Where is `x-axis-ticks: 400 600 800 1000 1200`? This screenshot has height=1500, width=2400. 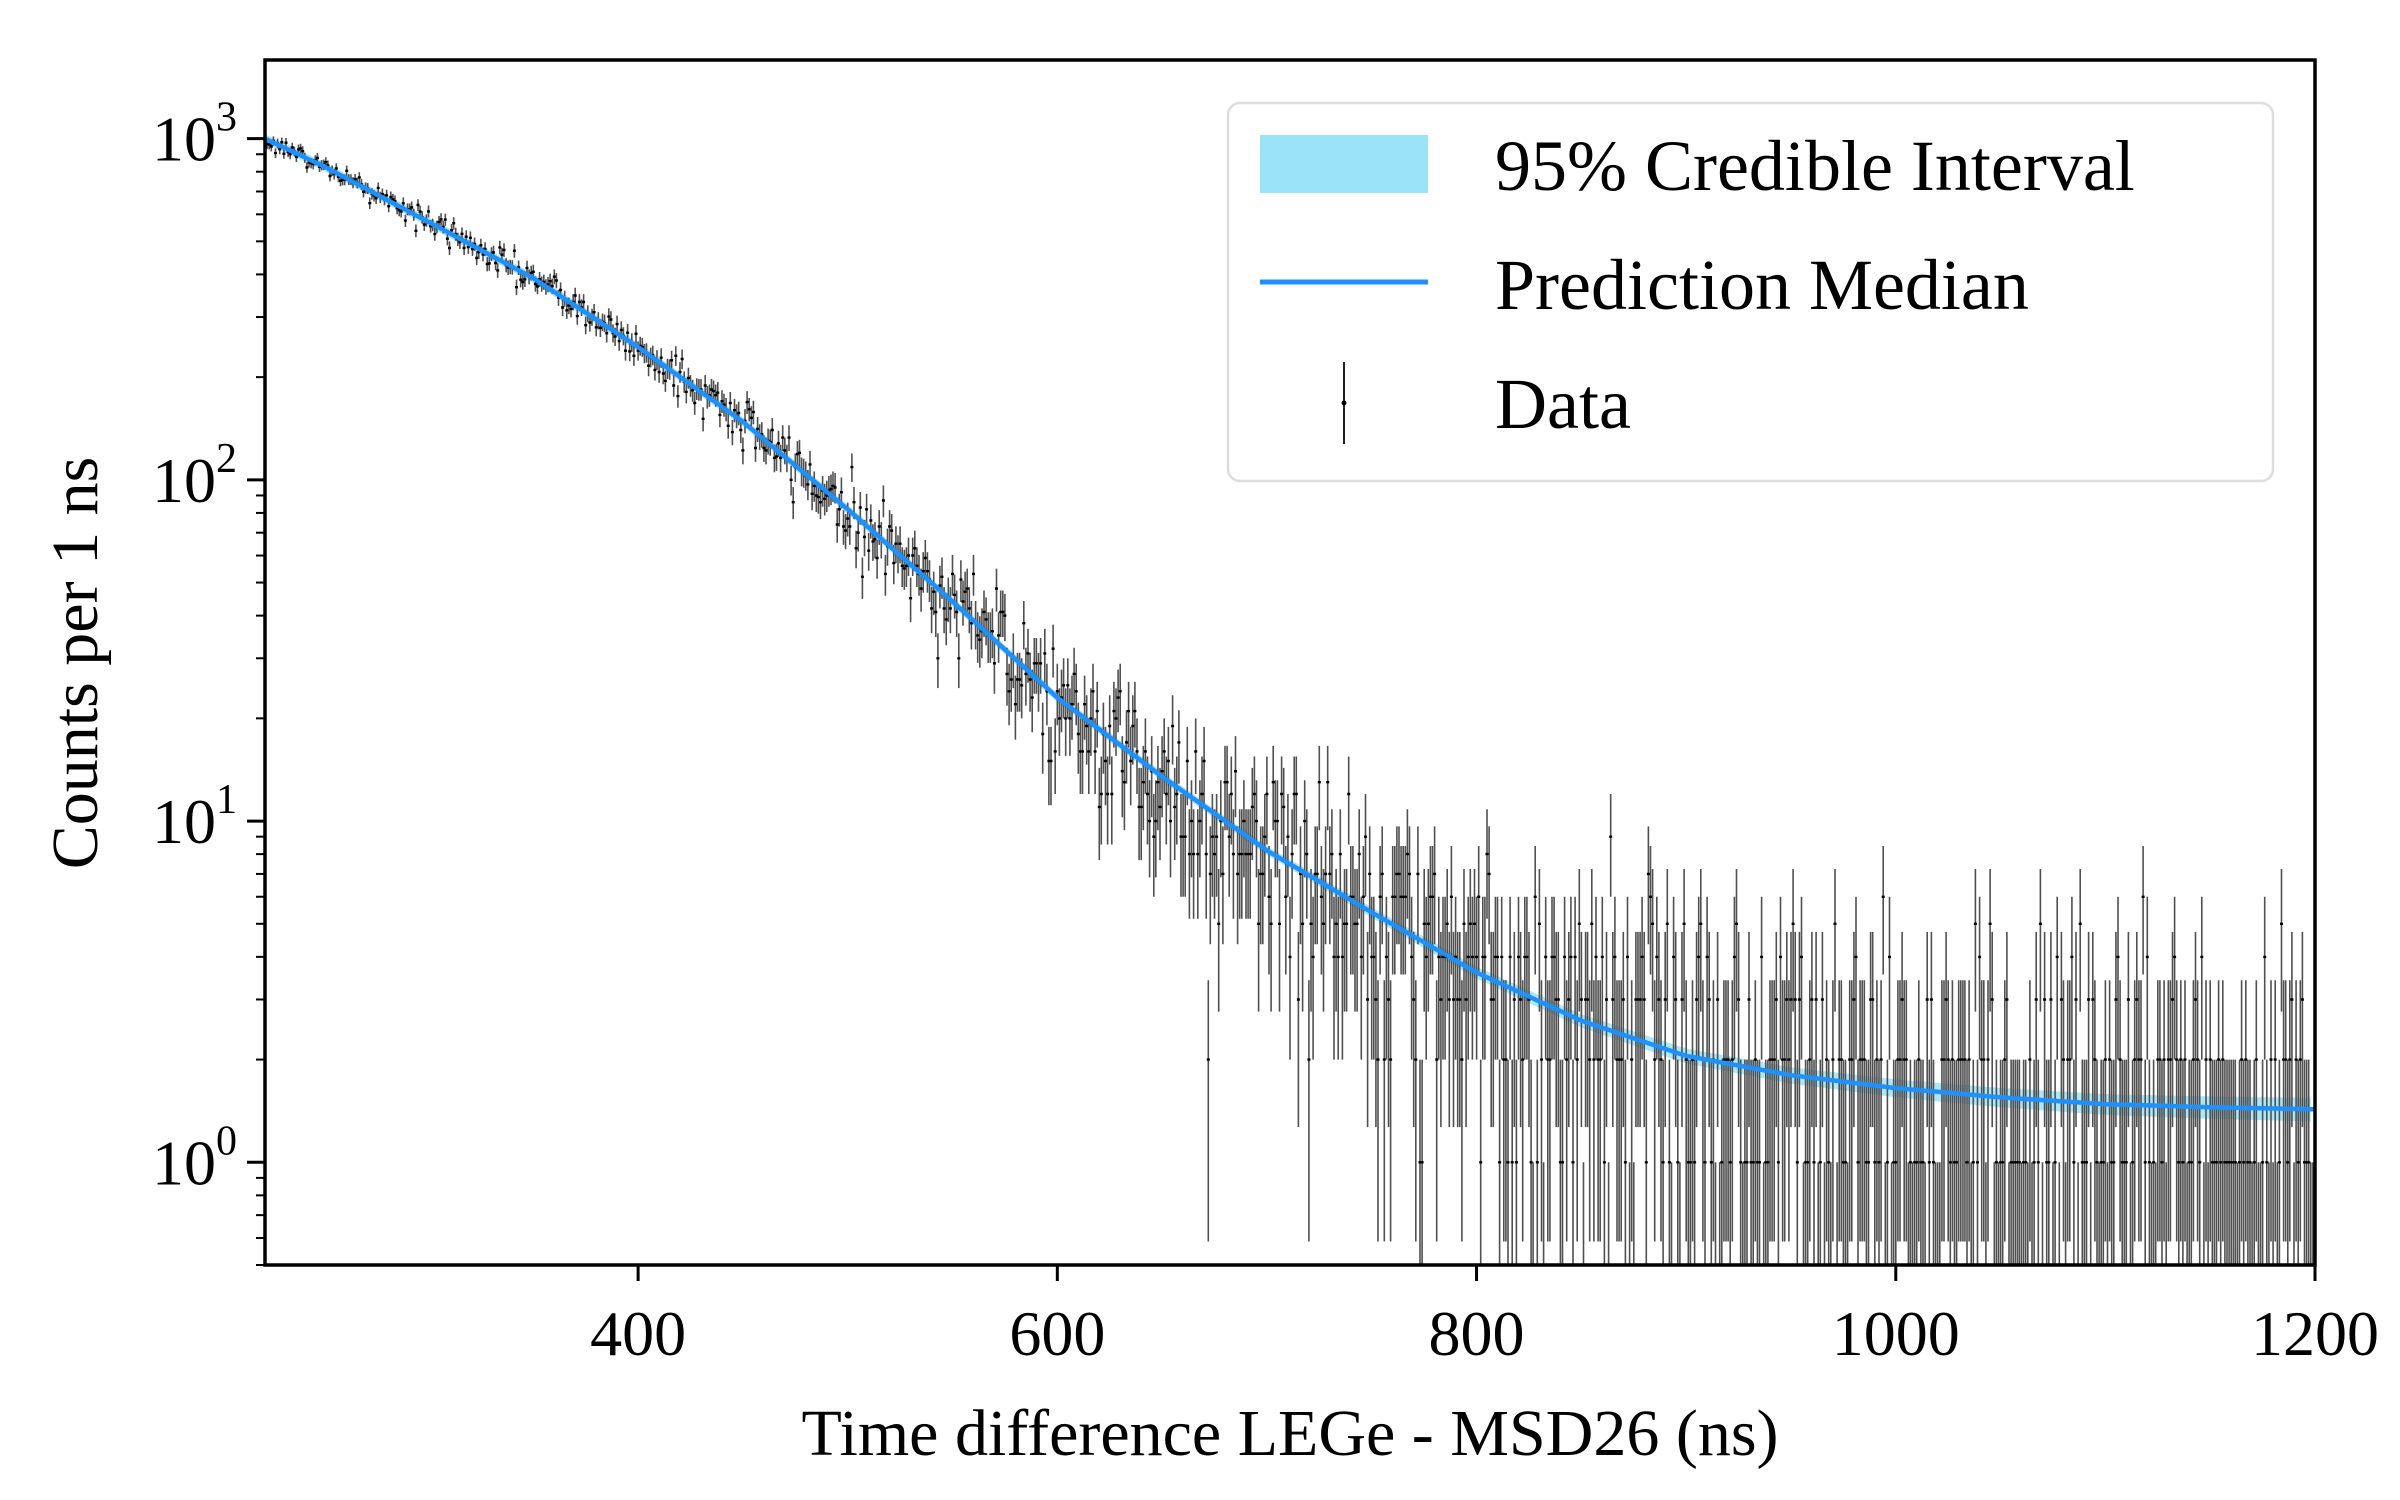 x-axis-ticks: 400 600 800 1000 1200 is located at coordinates (1484, 1317).